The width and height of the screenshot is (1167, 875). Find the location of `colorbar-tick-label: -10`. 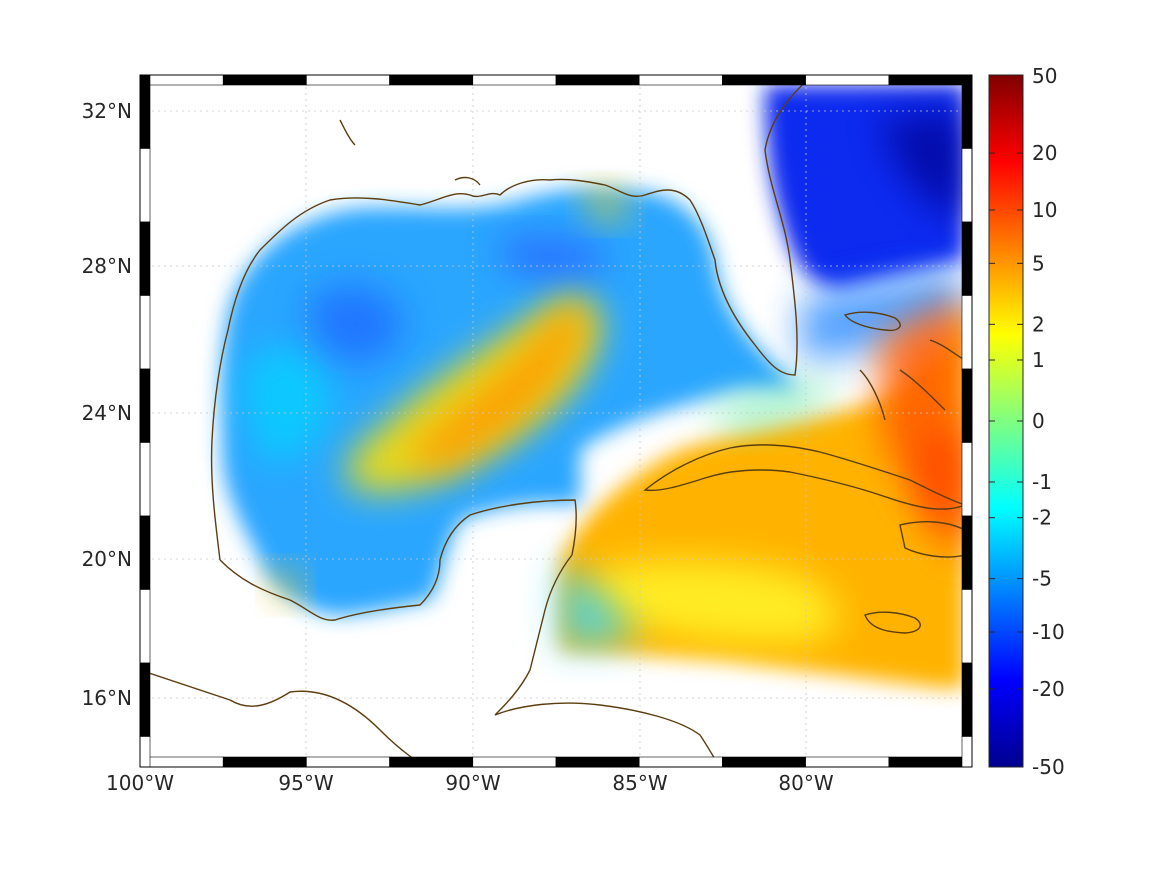

colorbar-tick-label: -10 is located at coordinates (1048, 632).